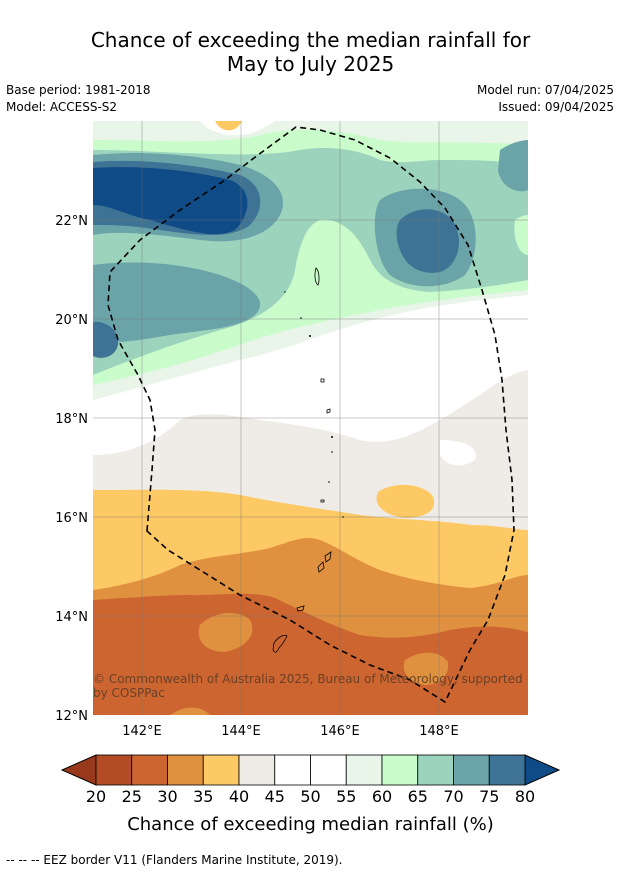 The height and width of the screenshot is (873, 621). What do you see at coordinates (241, 731) in the screenshot?
I see `lon-label-144: 144°E` at bounding box center [241, 731].